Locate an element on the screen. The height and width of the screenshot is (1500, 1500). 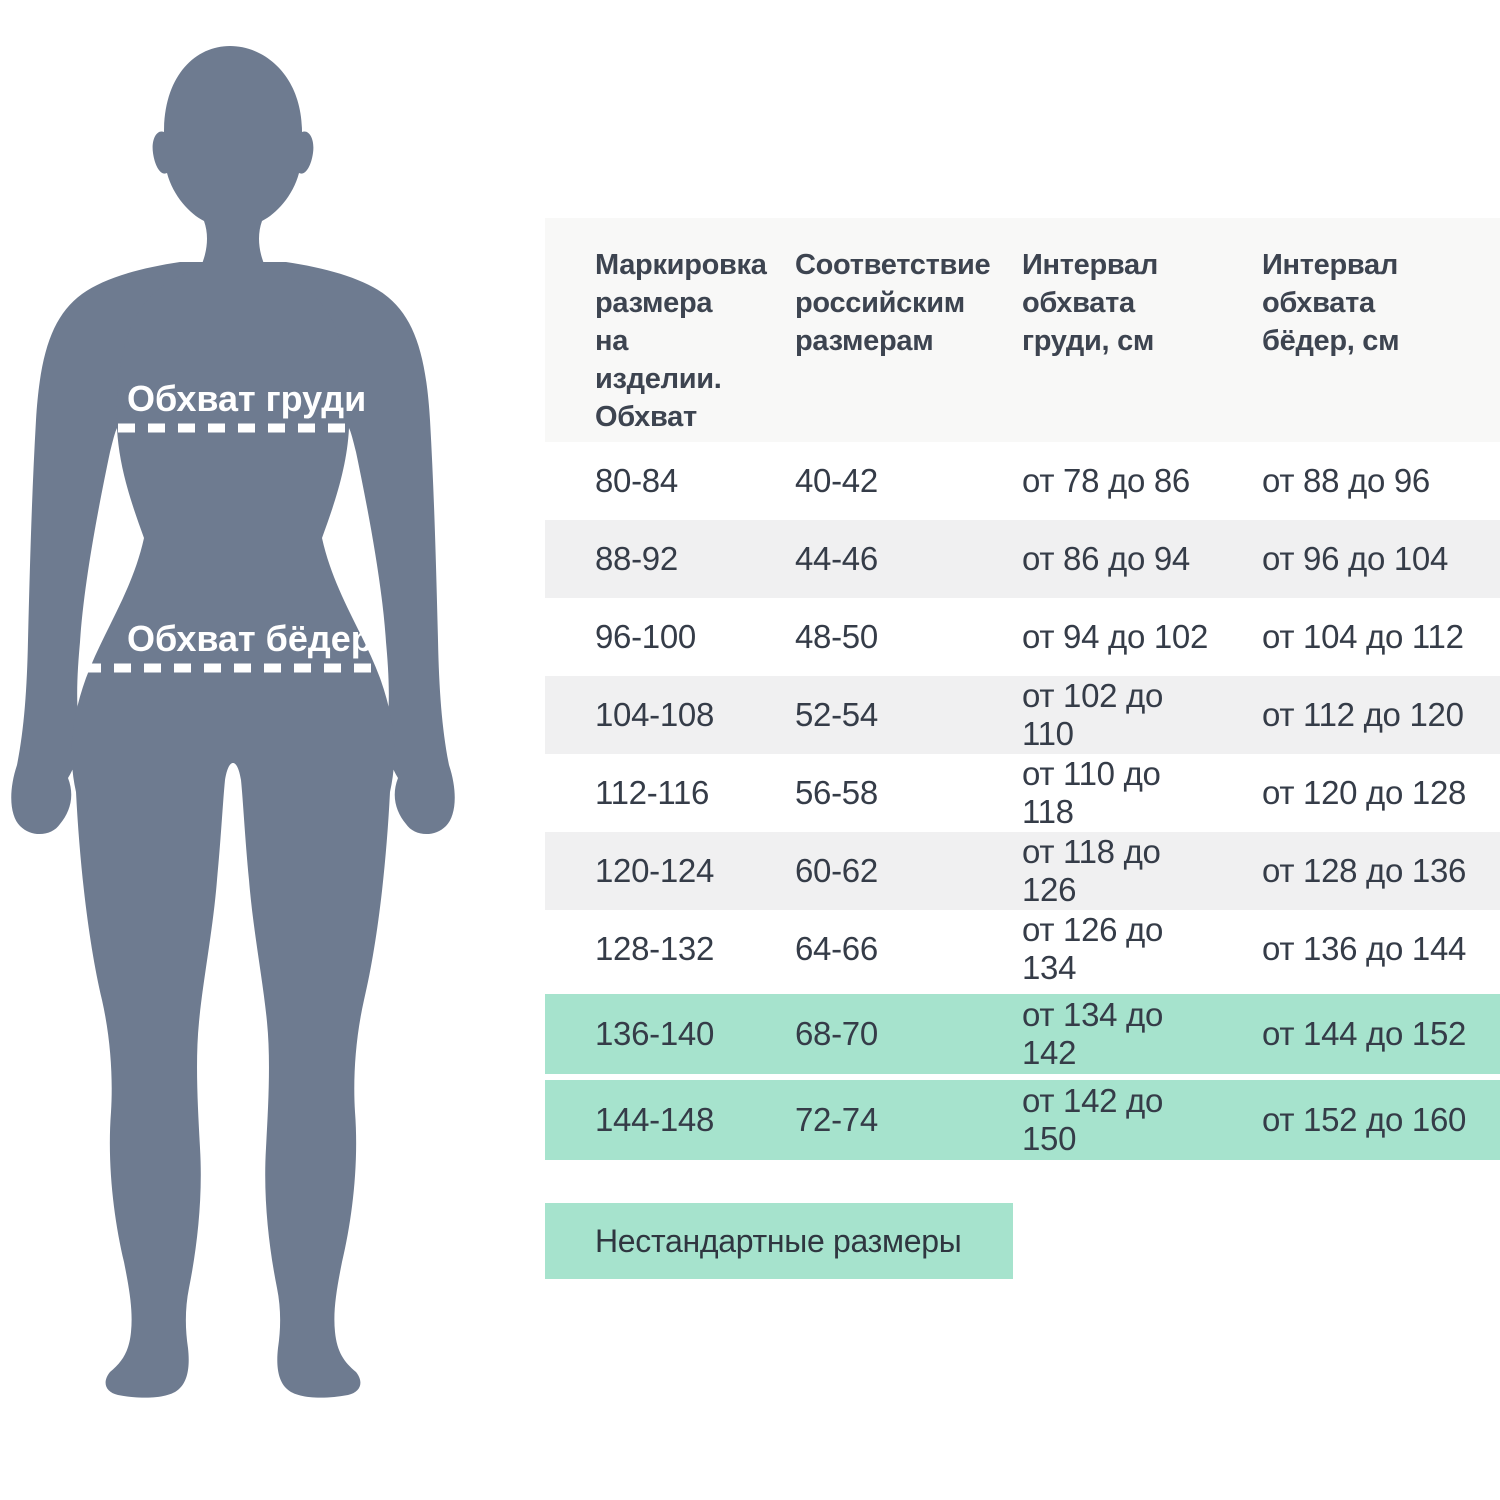
cell-size-marking: 128-132 is located at coordinates (655, 948).